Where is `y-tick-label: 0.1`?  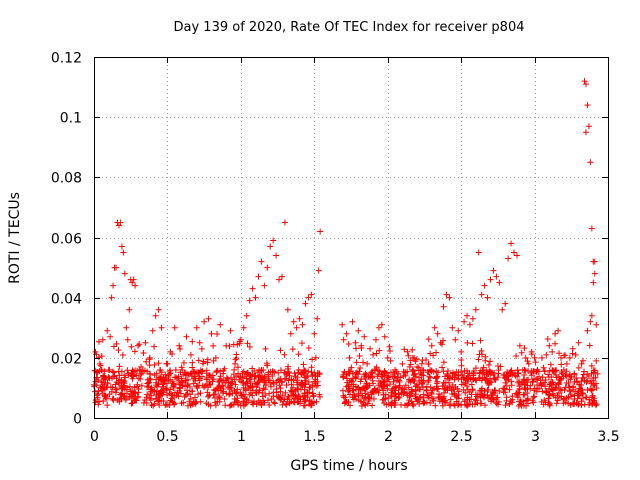
y-tick-label: 0.1 is located at coordinates (71, 119).